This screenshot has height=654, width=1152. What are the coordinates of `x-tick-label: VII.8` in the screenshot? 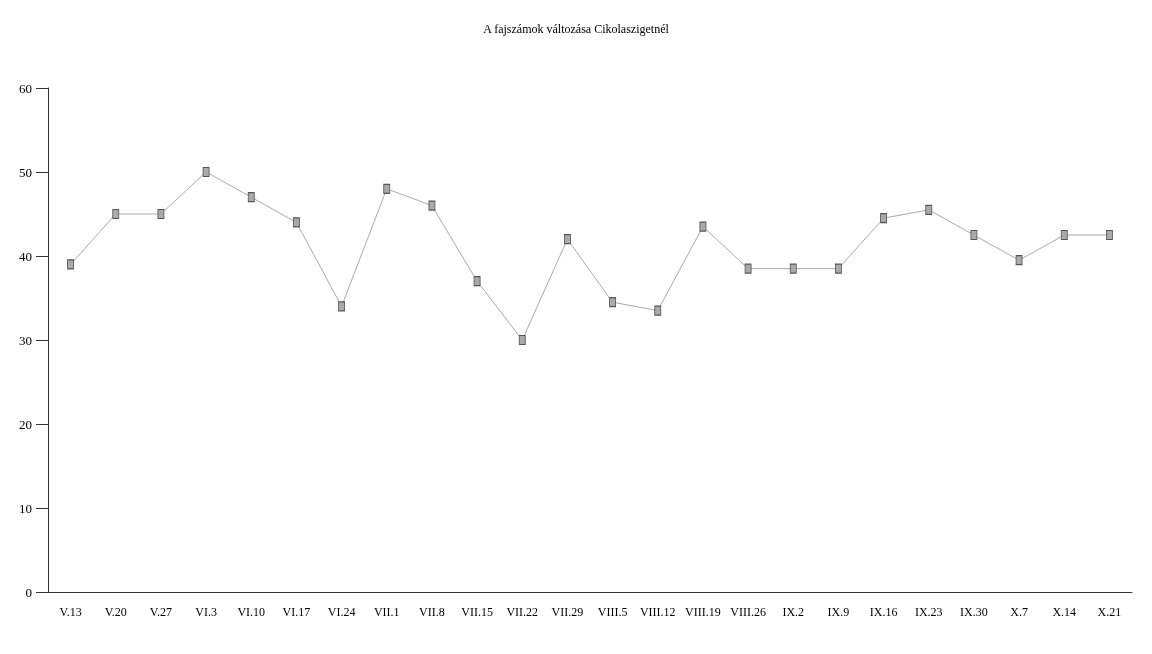 It's located at (432, 612).